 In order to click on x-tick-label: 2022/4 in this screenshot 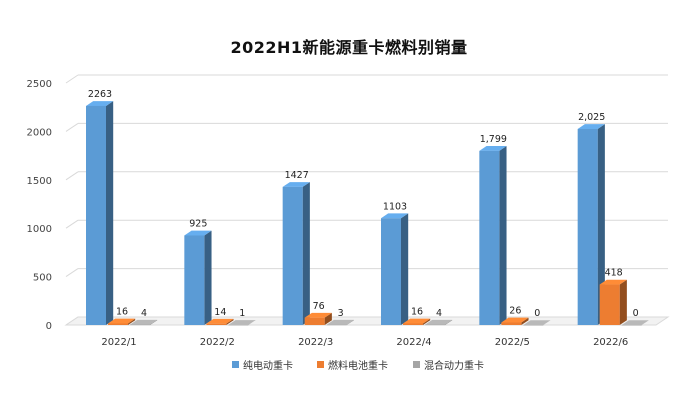, I will do `click(413, 342)`.